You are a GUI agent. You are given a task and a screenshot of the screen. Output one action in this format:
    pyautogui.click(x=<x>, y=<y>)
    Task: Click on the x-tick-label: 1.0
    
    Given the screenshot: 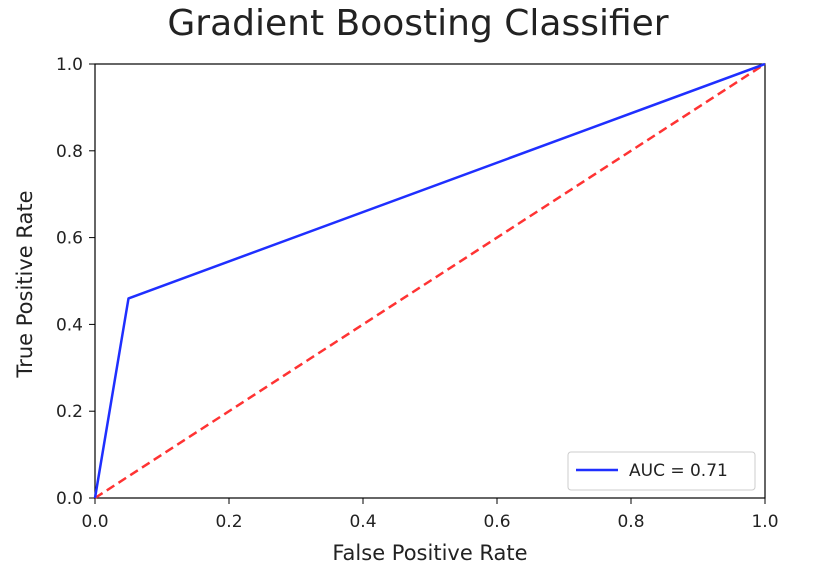 What is the action you would take?
    pyautogui.click(x=764, y=522)
    